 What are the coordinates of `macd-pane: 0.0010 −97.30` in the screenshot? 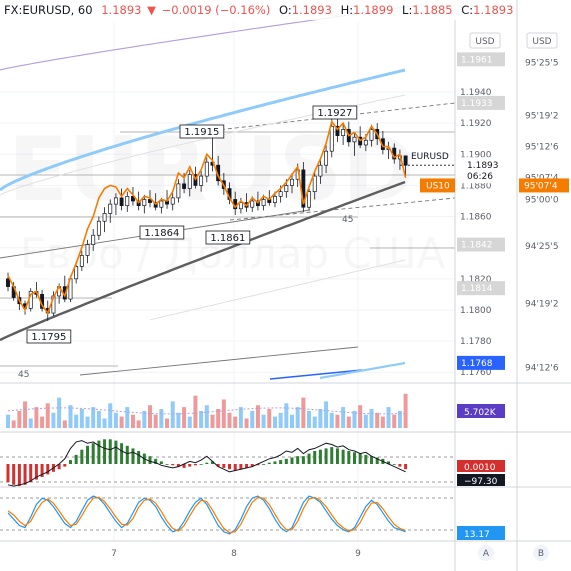 It's located at (252, 463).